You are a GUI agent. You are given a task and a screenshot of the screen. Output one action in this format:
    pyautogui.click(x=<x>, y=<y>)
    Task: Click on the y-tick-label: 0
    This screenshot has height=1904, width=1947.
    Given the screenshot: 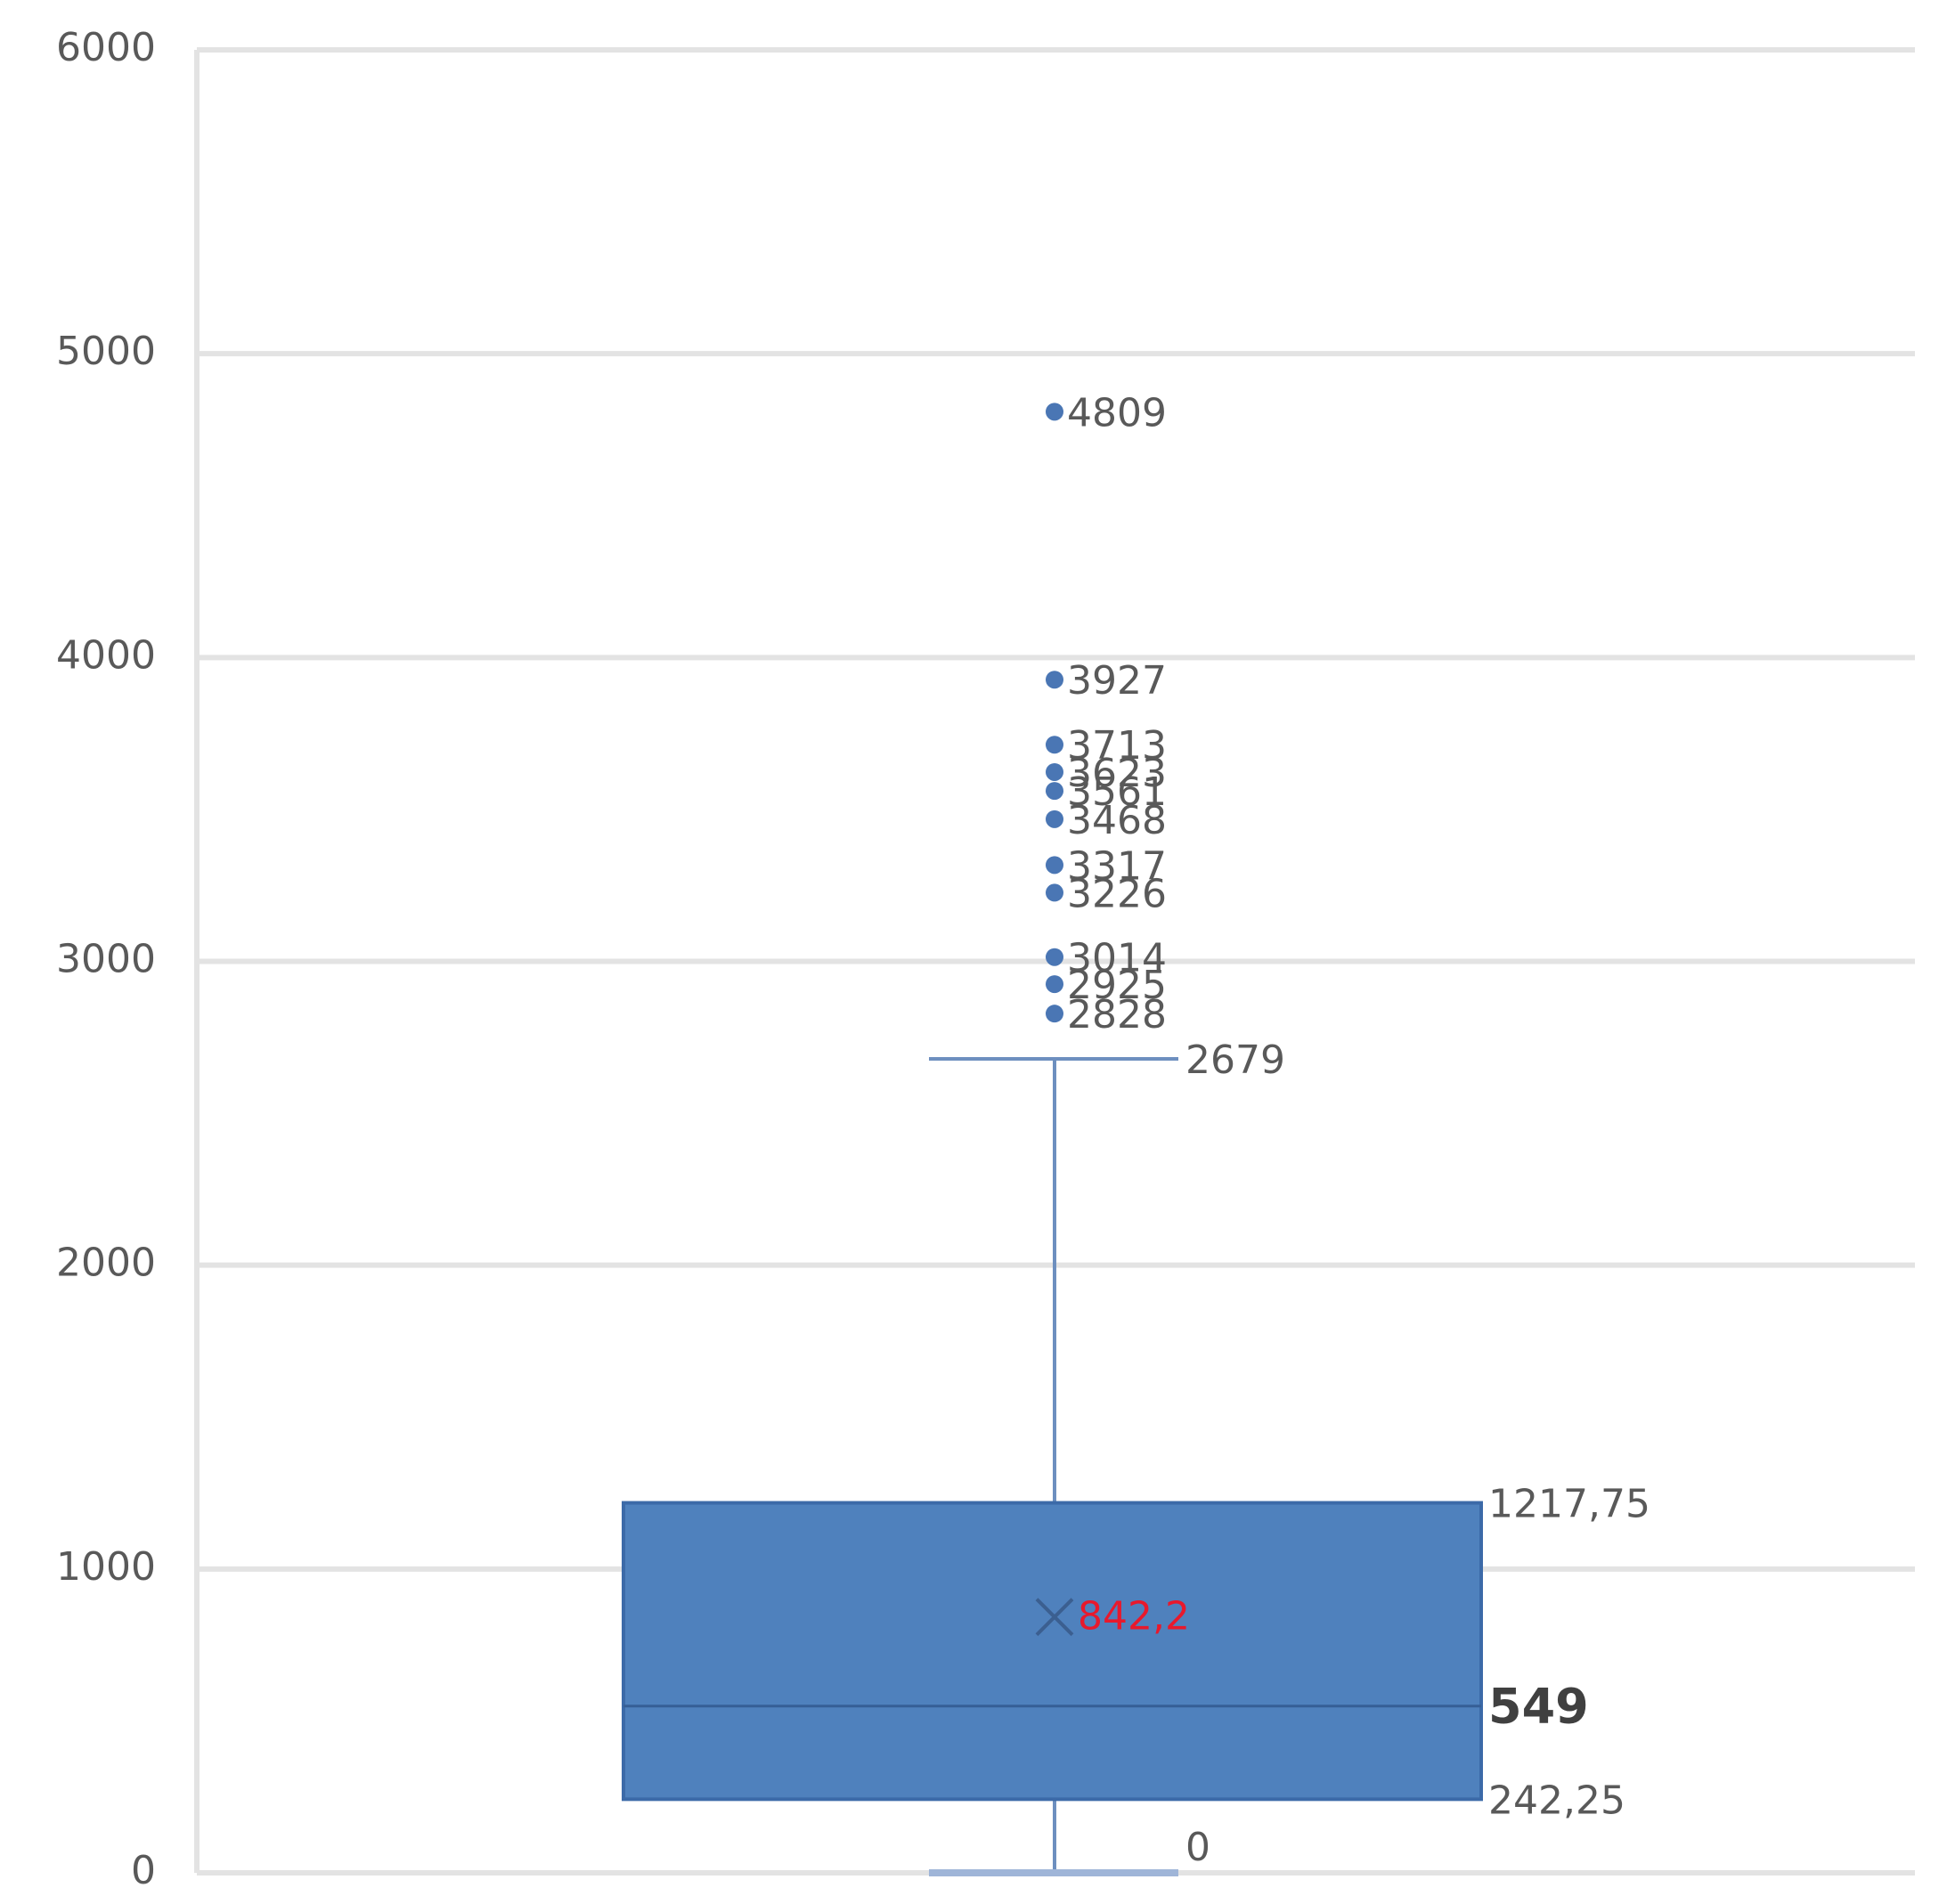 What is the action you would take?
    pyautogui.click(x=143, y=1870)
    